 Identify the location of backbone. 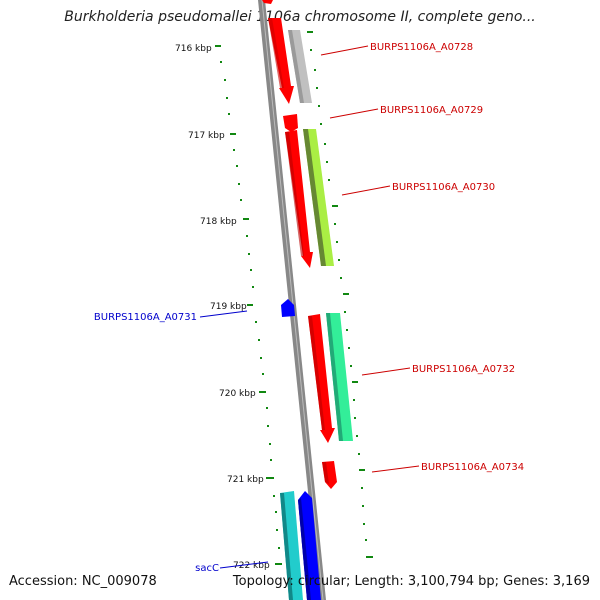
(292, 300).